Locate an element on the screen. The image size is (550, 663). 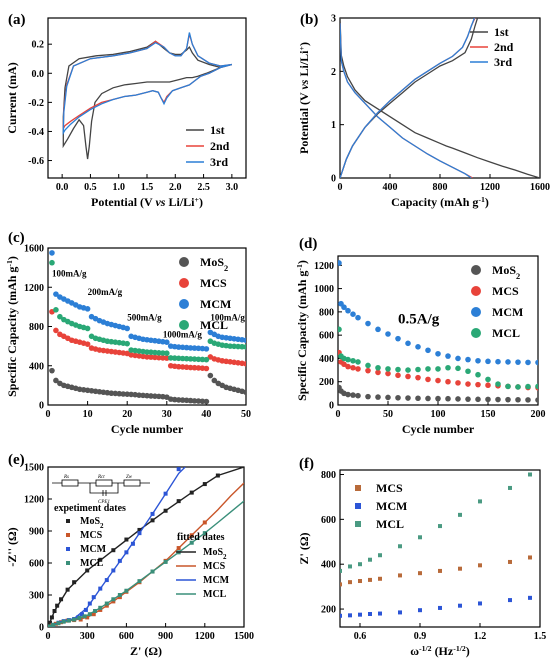
y-tick-label: 600 is located at coordinates (328, 520).